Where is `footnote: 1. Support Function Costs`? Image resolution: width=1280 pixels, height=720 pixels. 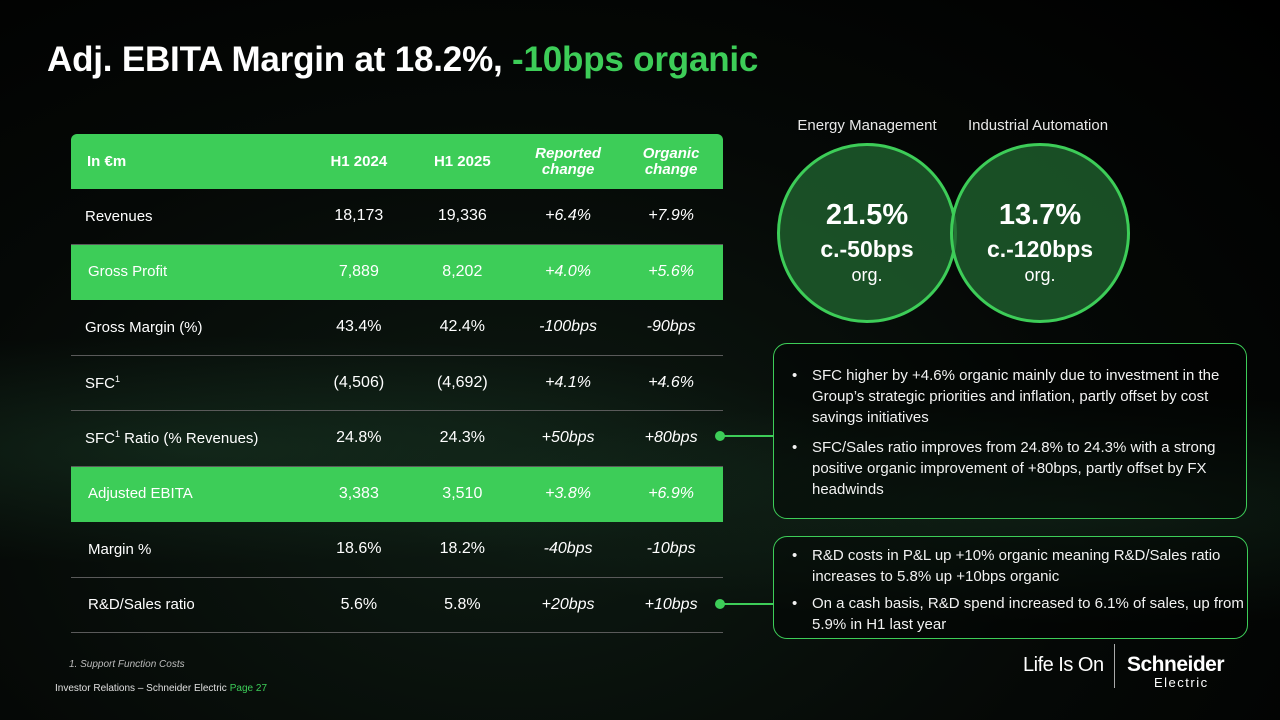 footnote: 1. Support Function Costs is located at coordinates (127, 664).